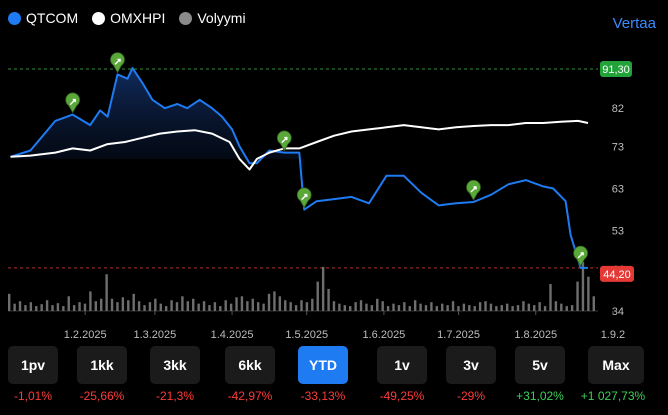 This screenshot has width=668, height=415. I want to click on low-price-tag-text: 44,20, so click(617, 275).